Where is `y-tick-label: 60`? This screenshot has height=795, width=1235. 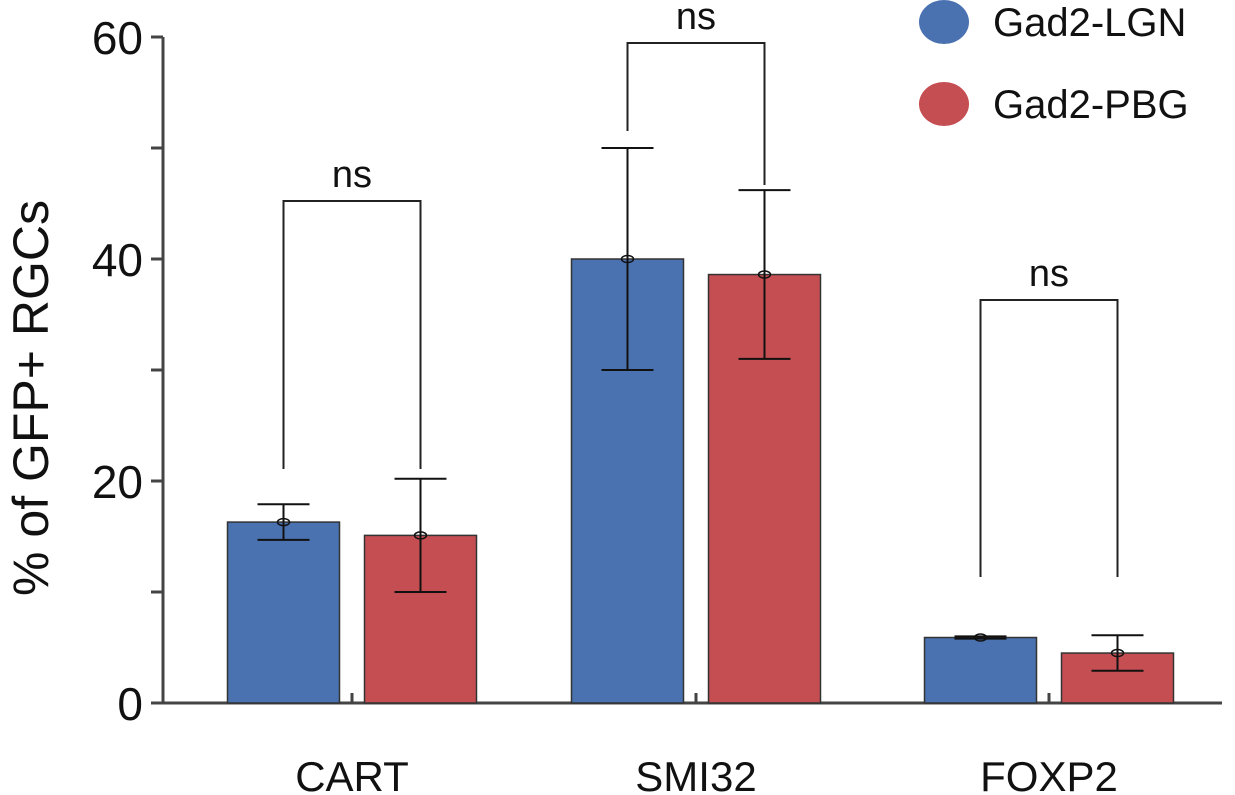 y-tick-label: 60 is located at coordinates (117, 38).